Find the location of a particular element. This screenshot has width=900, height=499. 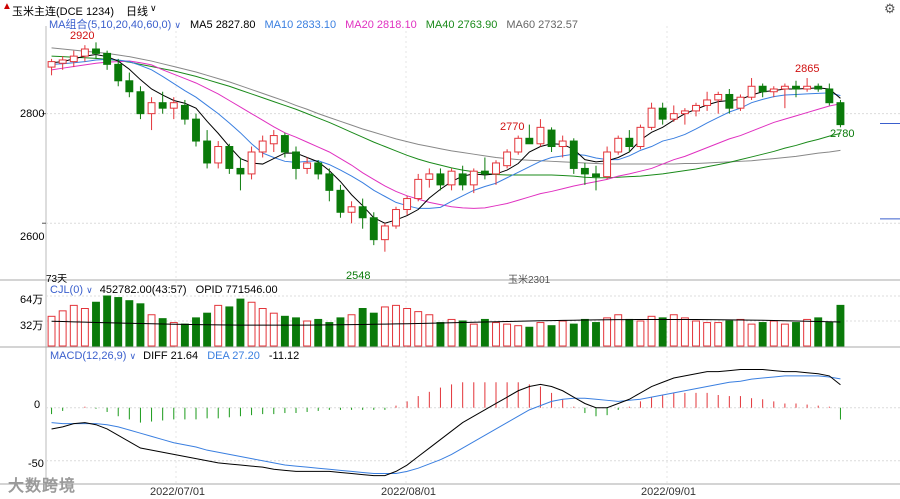

volume-title: CJL(0) is located at coordinates (67, 290).